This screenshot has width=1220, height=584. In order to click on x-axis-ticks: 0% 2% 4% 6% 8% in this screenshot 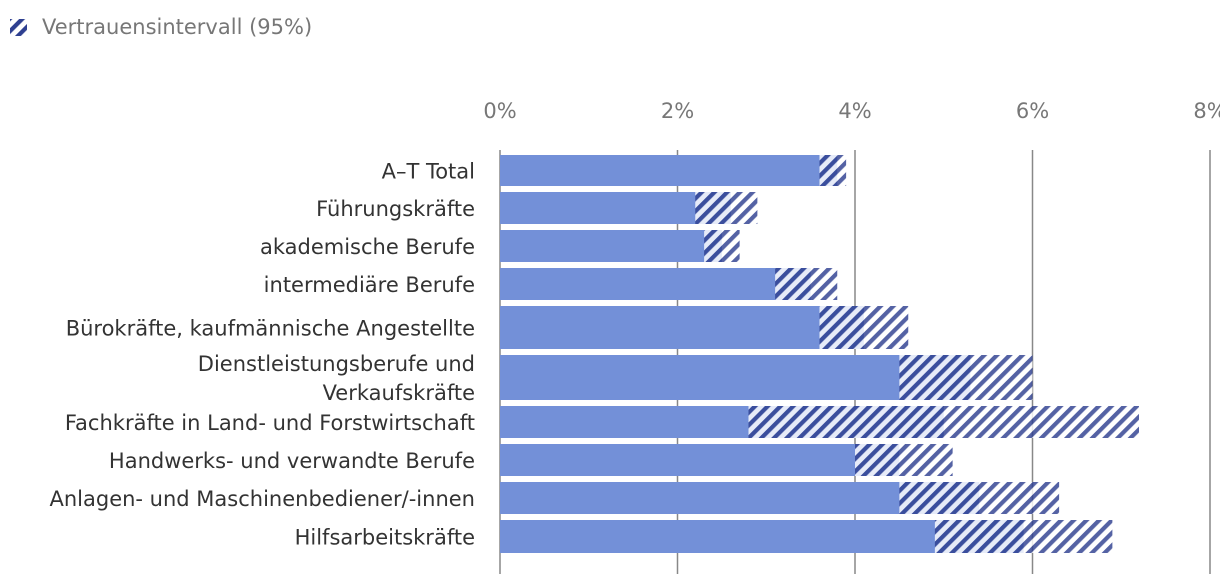, I will do `click(851, 111)`.